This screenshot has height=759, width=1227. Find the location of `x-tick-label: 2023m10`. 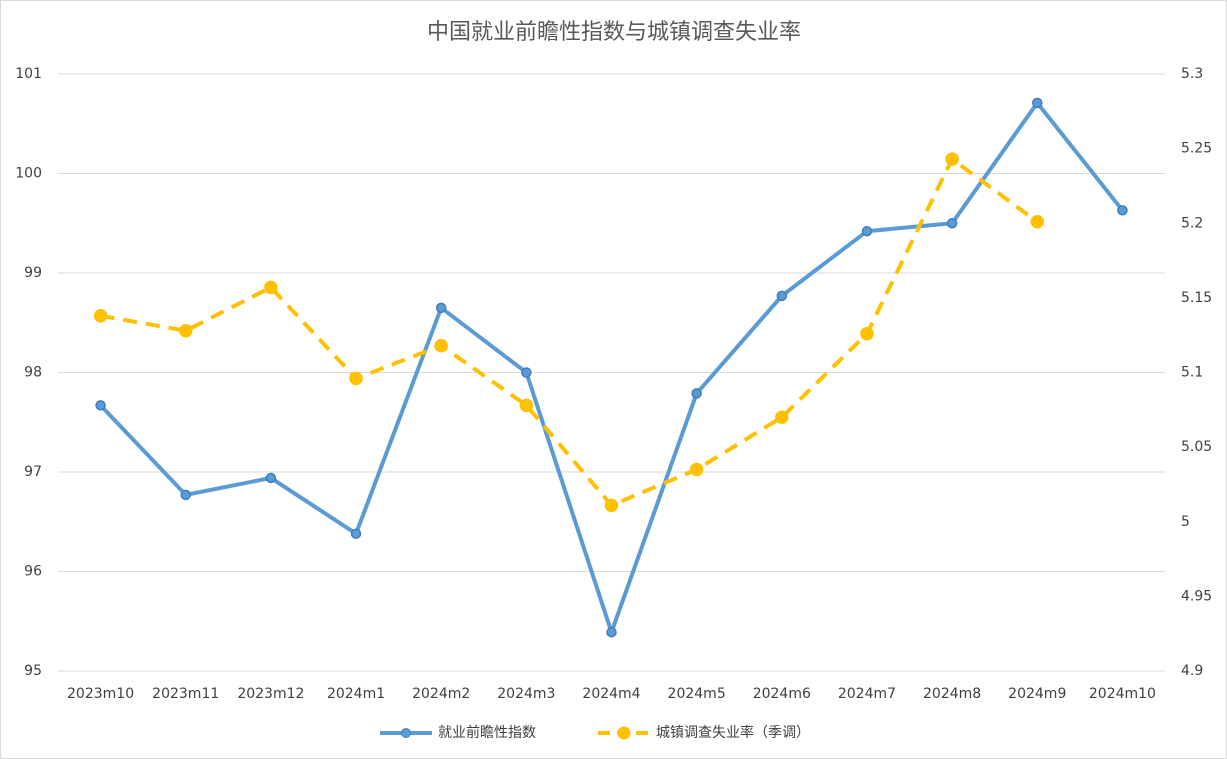

x-tick-label: 2023m10 is located at coordinates (100, 694).